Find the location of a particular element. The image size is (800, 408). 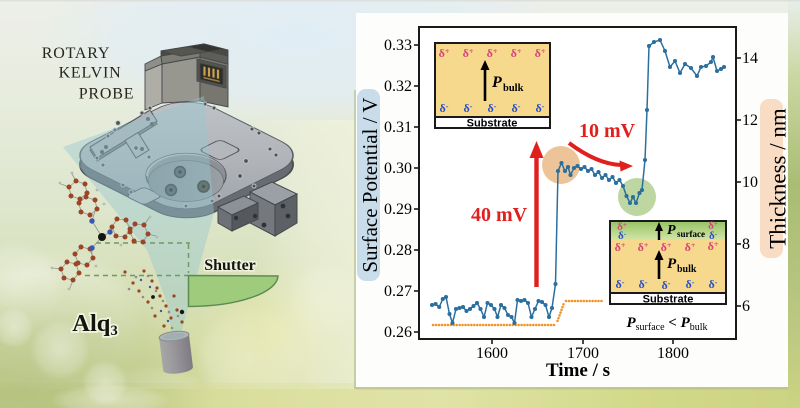

svg-text: Time / s is located at coordinates (578, 370).